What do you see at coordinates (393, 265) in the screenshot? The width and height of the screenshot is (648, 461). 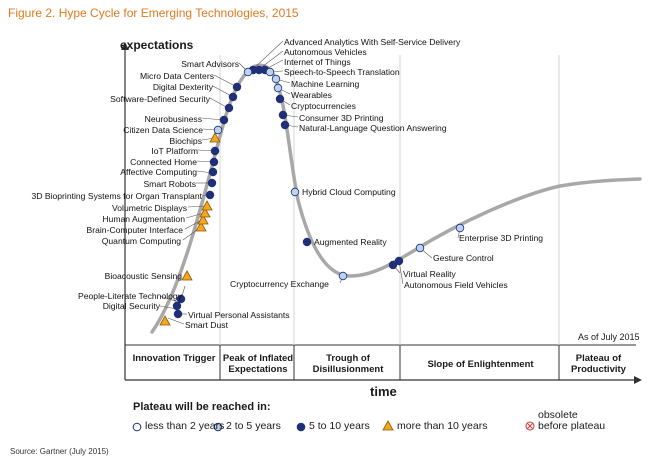 I see `marker-virtual-reality` at bounding box center [393, 265].